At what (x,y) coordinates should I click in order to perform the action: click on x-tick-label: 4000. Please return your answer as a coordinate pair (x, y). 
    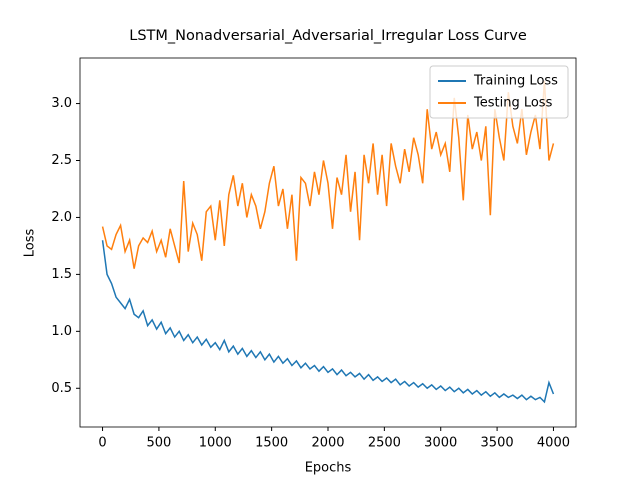
    Looking at the image, I should click on (553, 443).